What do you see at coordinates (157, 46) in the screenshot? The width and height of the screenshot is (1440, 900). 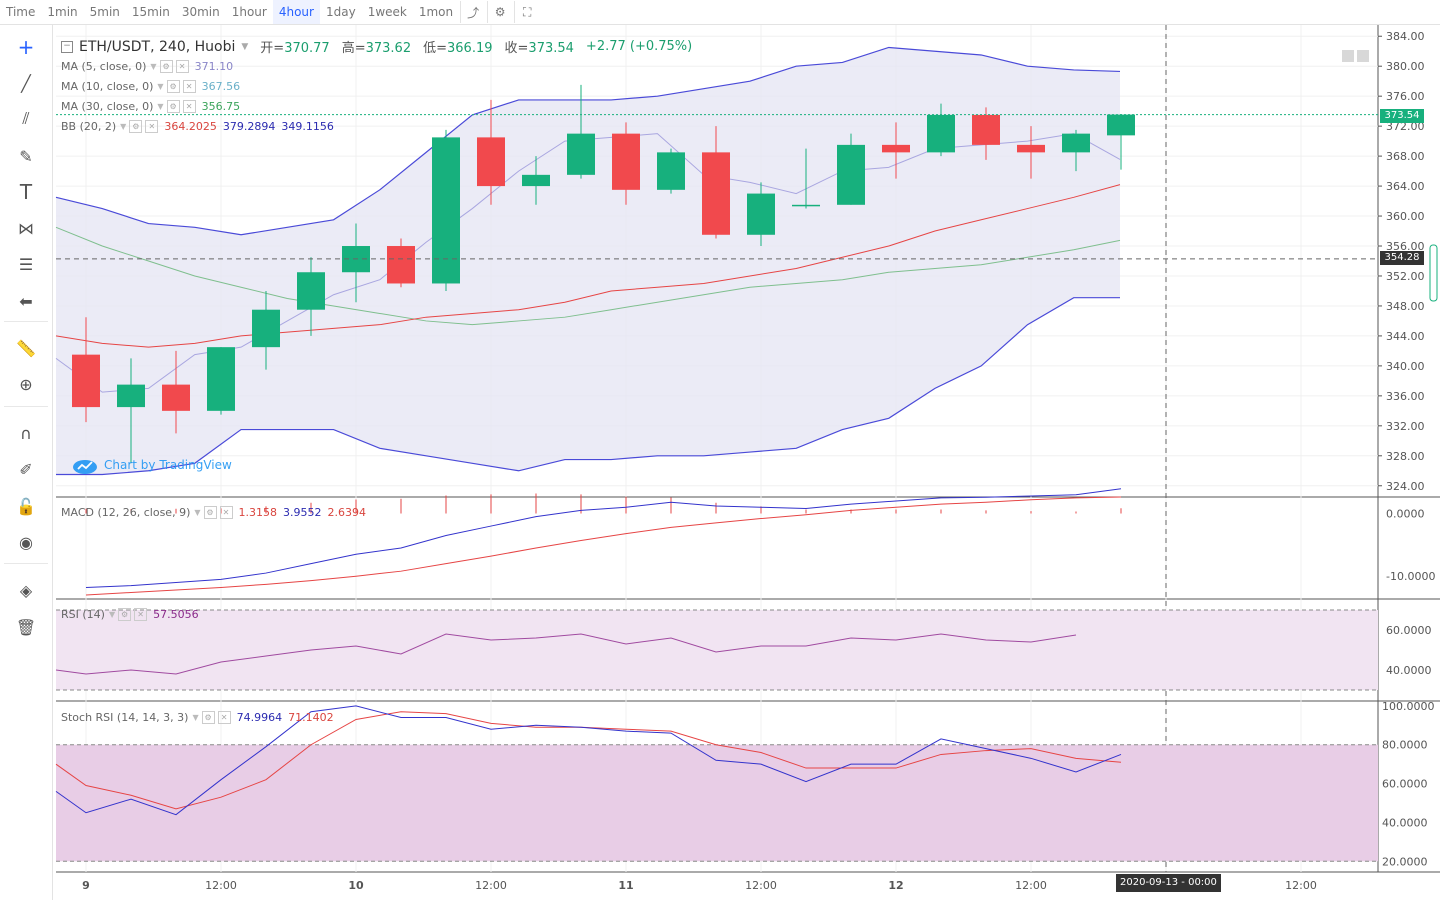 I see `symbol-title: ETH/USDT, 240, Huobi` at bounding box center [157, 46].